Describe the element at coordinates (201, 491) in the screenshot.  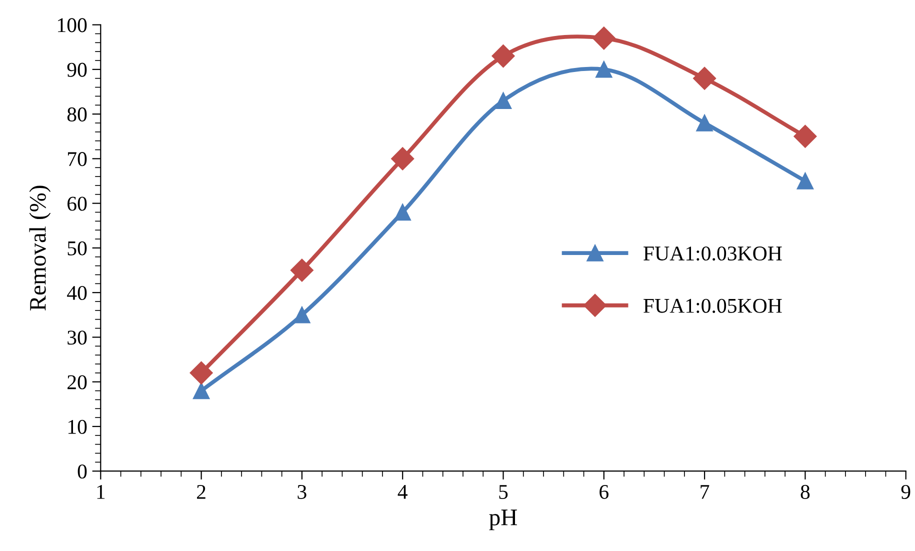
I see `x-tick-label: 2` at that location.